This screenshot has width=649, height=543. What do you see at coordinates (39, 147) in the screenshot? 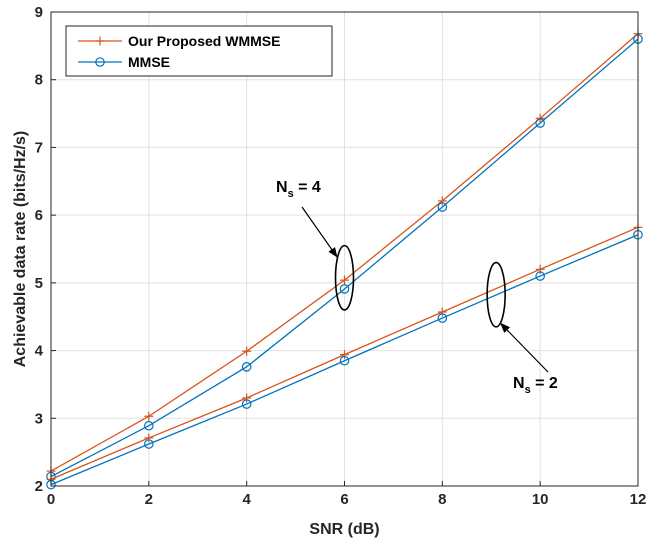
I see `y-tick-label: 7` at bounding box center [39, 147].